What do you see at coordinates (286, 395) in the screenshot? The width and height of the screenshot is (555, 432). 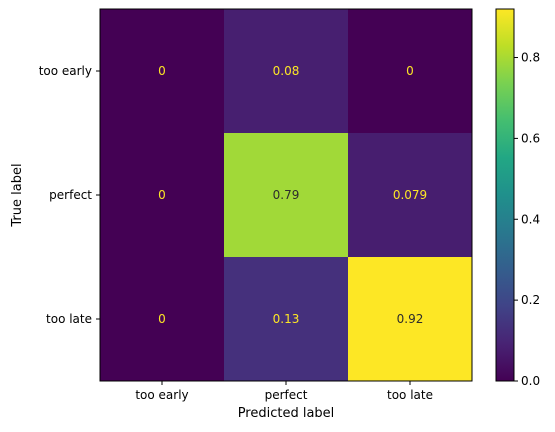 I see `x-tick-label: perfect` at bounding box center [286, 395].